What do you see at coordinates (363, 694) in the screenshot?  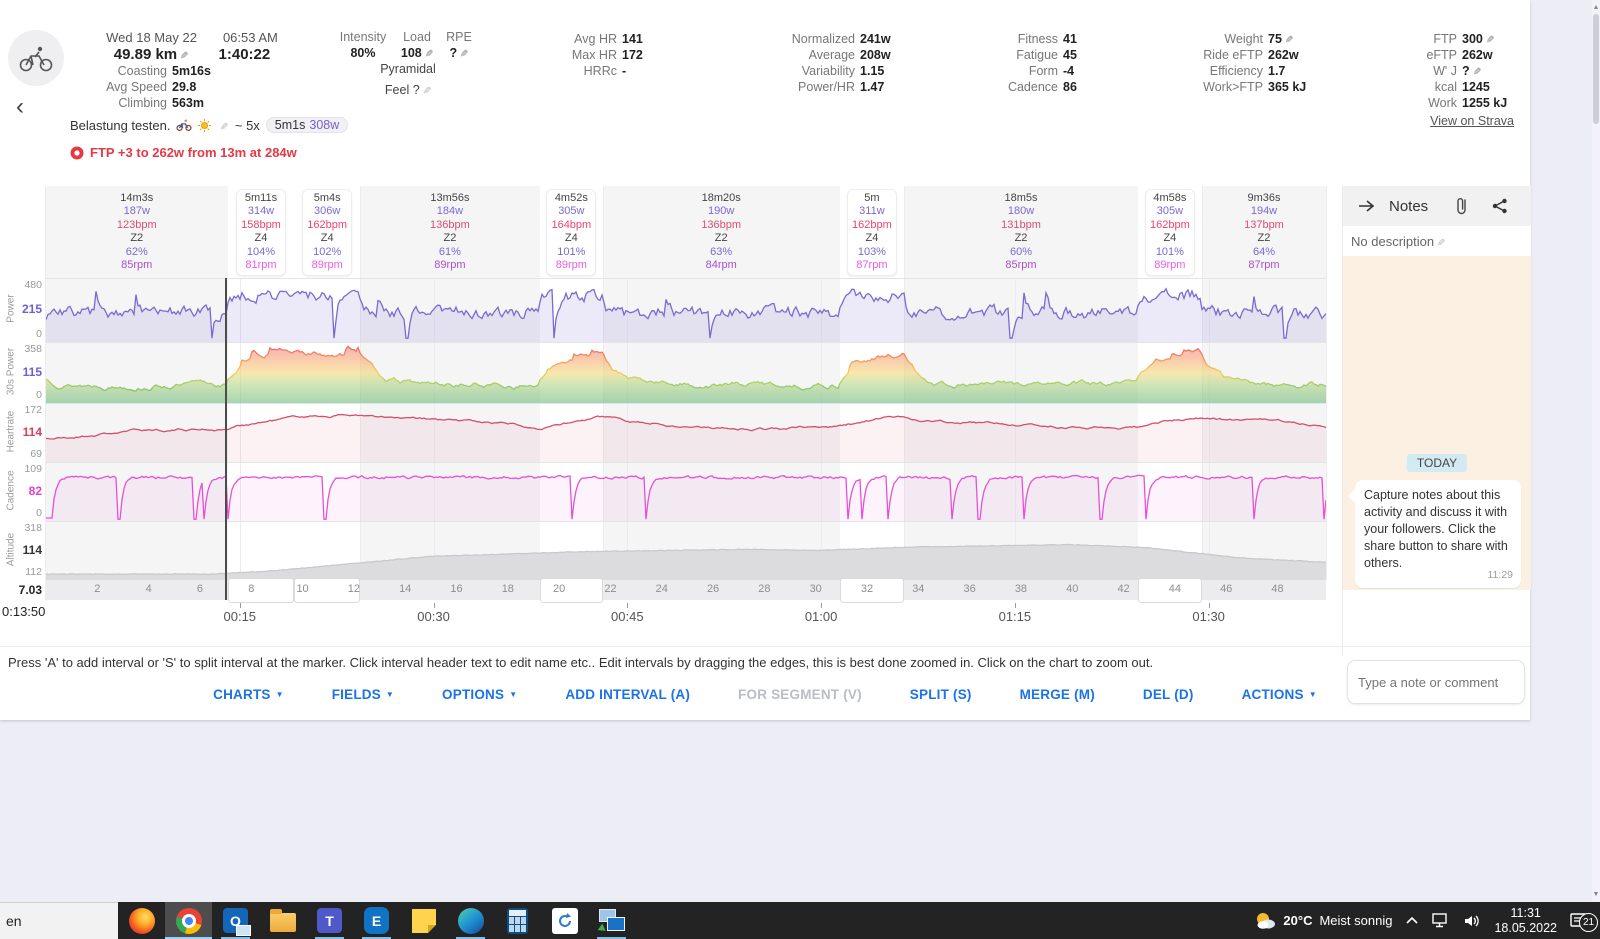 I see `fields-button: FIELDS ▼` at bounding box center [363, 694].